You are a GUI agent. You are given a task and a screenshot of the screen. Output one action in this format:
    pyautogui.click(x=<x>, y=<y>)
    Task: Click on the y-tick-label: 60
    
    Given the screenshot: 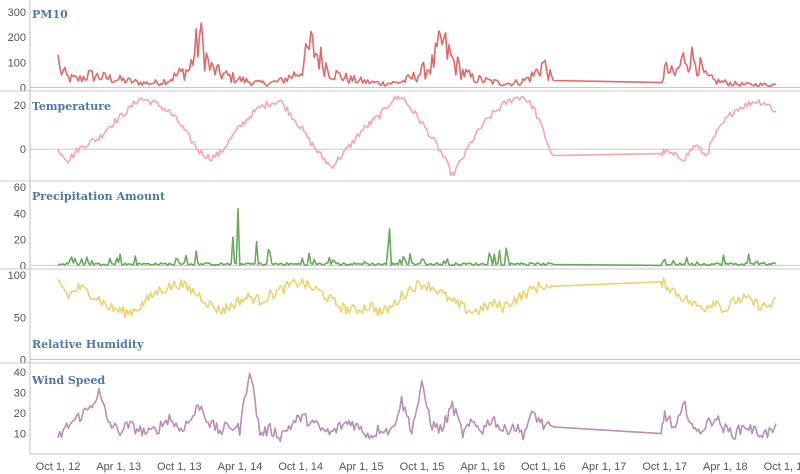 What is the action you would take?
    pyautogui.click(x=20, y=188)
    